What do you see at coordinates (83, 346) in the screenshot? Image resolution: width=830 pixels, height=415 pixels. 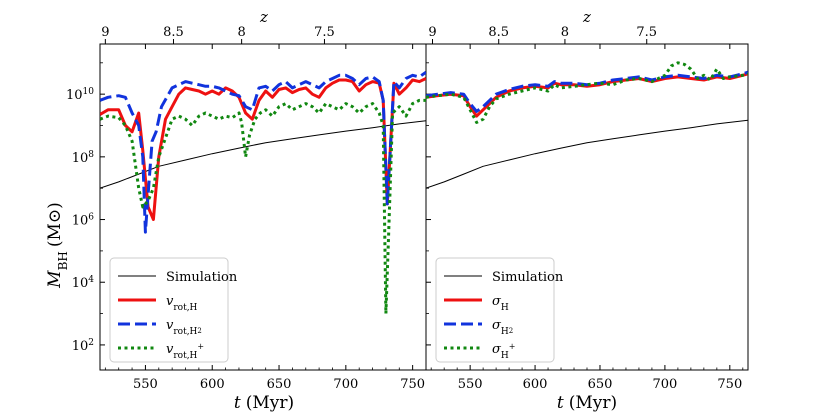 I see `left-ytick-label: 10²` at bounding box center [83, 346].